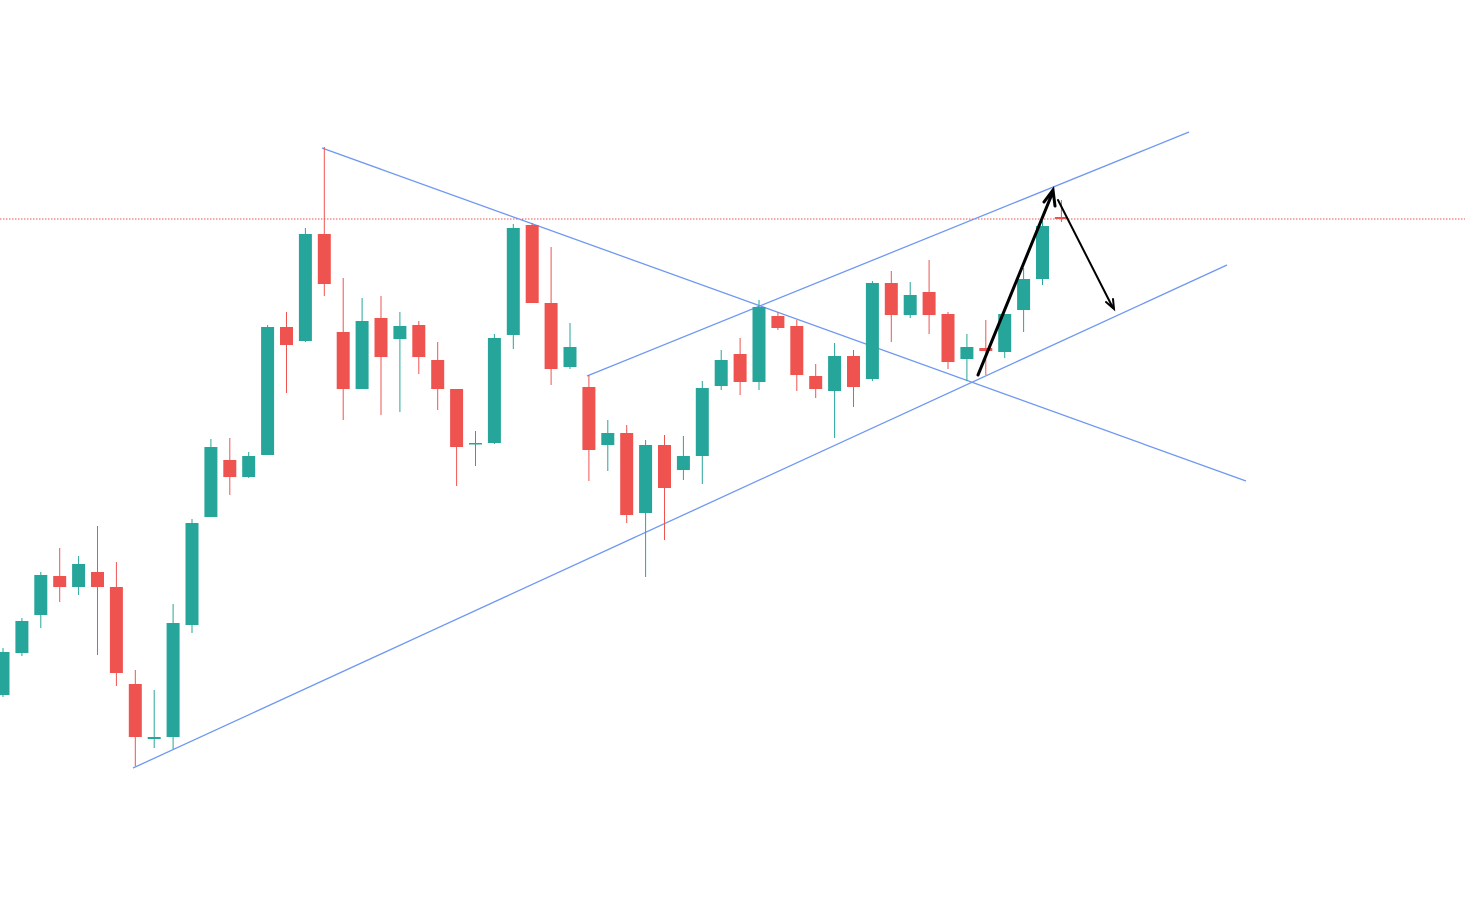 This screenshot has width=1465, height=911. I want to click on arrow-up, so click(1015, 284).